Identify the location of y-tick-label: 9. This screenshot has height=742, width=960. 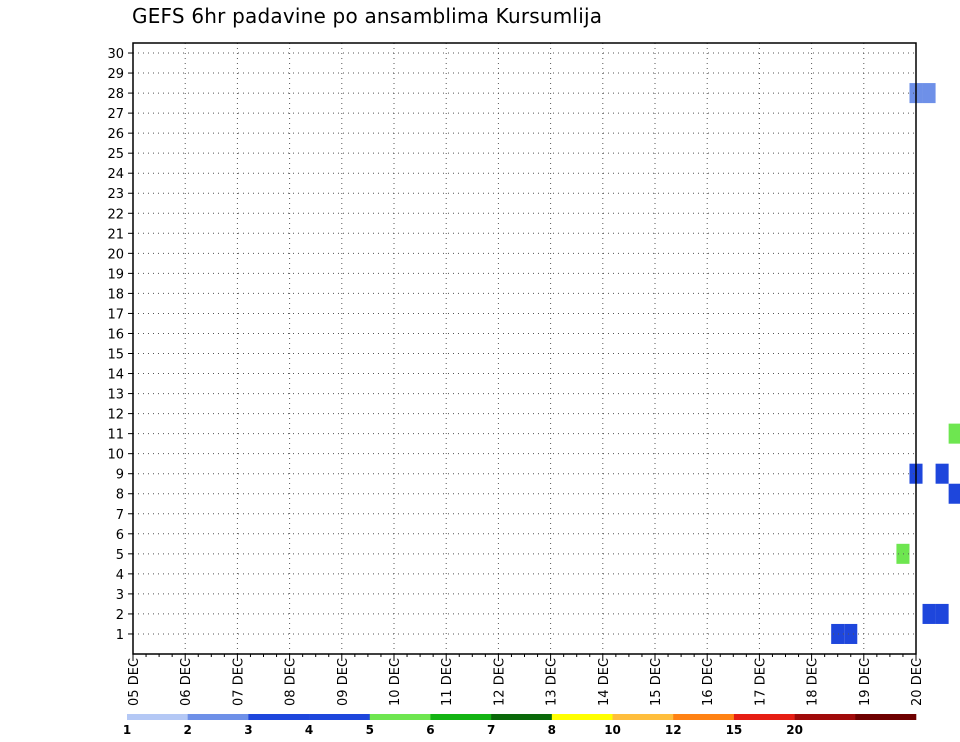
(120, 475).